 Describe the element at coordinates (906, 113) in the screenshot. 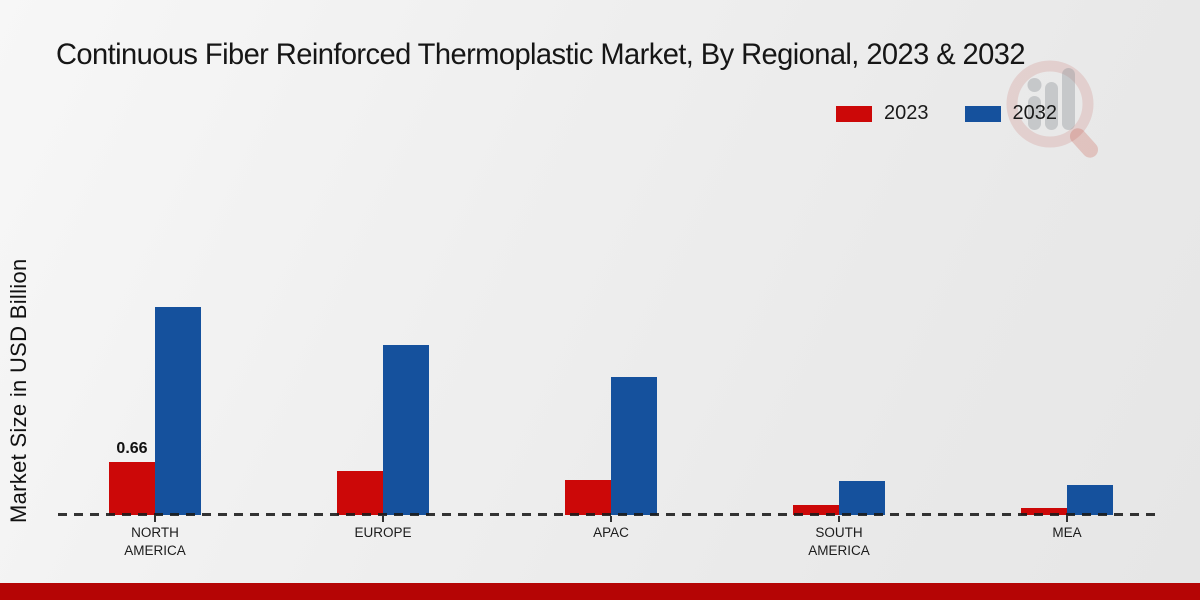

I see `legend-label-2023: 2023` at that location.